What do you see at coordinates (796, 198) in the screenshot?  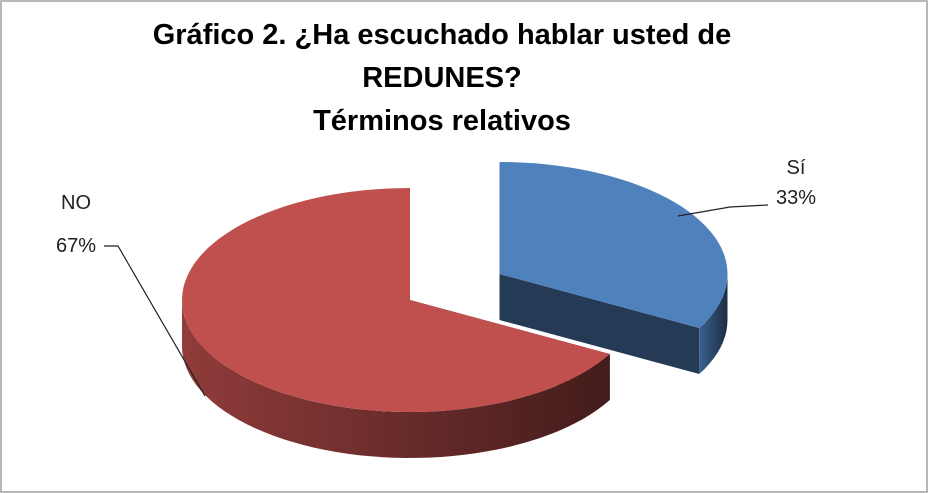 I see `slice-value-label: 33%` at bounding box center [796, 198].